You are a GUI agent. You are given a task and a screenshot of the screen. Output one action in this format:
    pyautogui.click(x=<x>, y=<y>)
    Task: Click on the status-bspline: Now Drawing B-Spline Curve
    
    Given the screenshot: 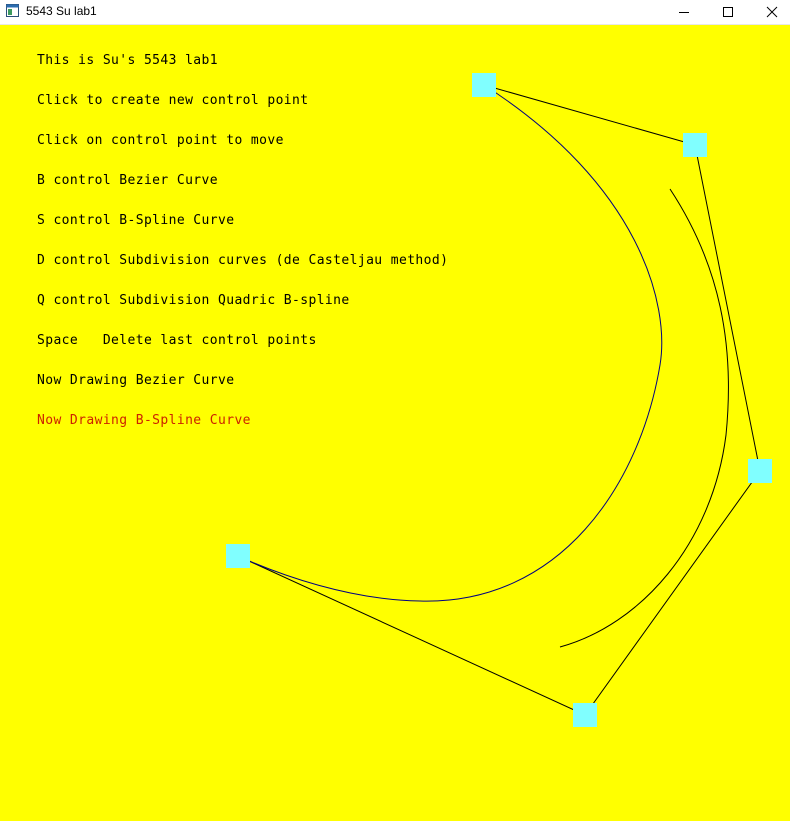 What is the action you would take?
    pyautogui.click(x=144, y=420)
    